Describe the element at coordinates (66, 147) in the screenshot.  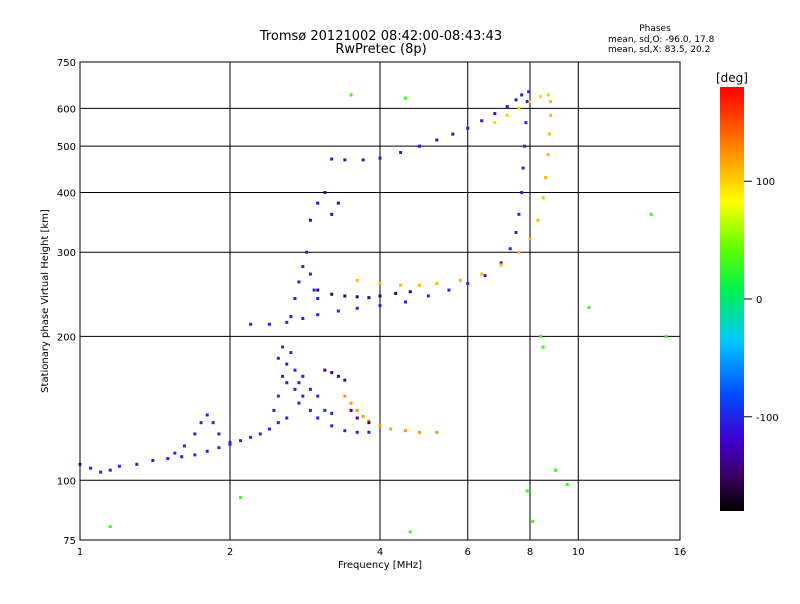
I see `y-tick-label: 500` at that location.